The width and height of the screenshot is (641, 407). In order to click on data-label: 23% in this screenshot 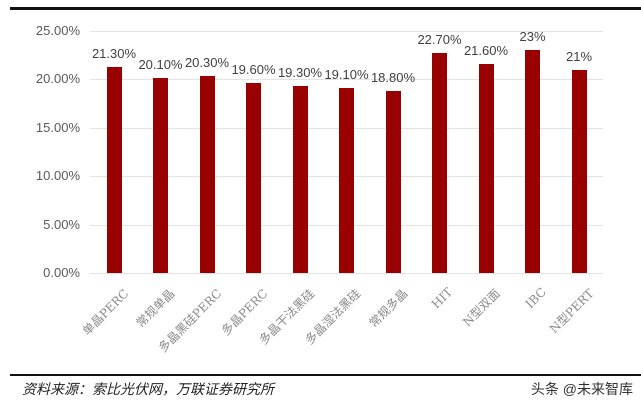, I will do `click(532, 37)`.